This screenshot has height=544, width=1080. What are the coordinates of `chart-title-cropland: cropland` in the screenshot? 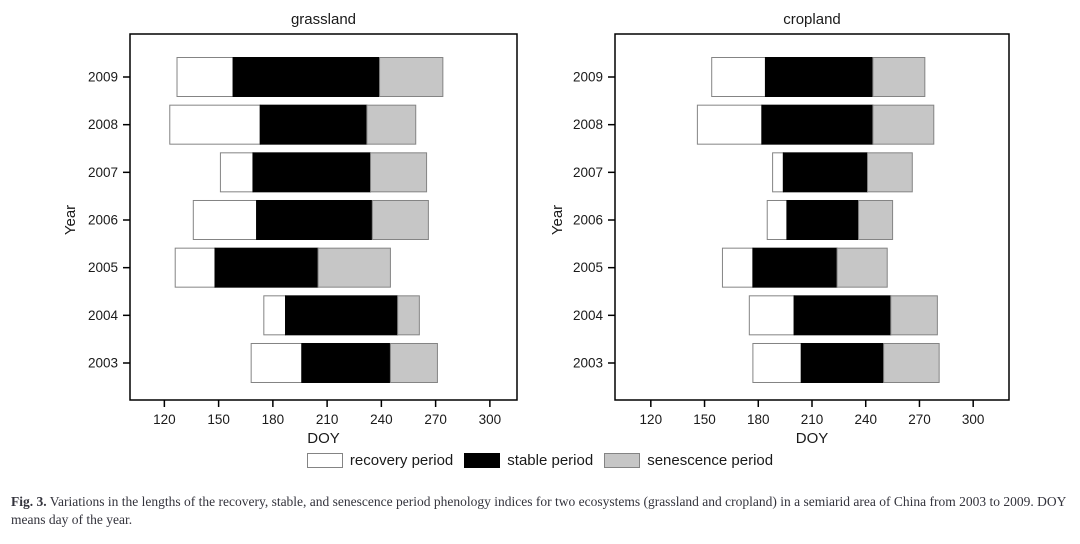 It's located at (812, 19).